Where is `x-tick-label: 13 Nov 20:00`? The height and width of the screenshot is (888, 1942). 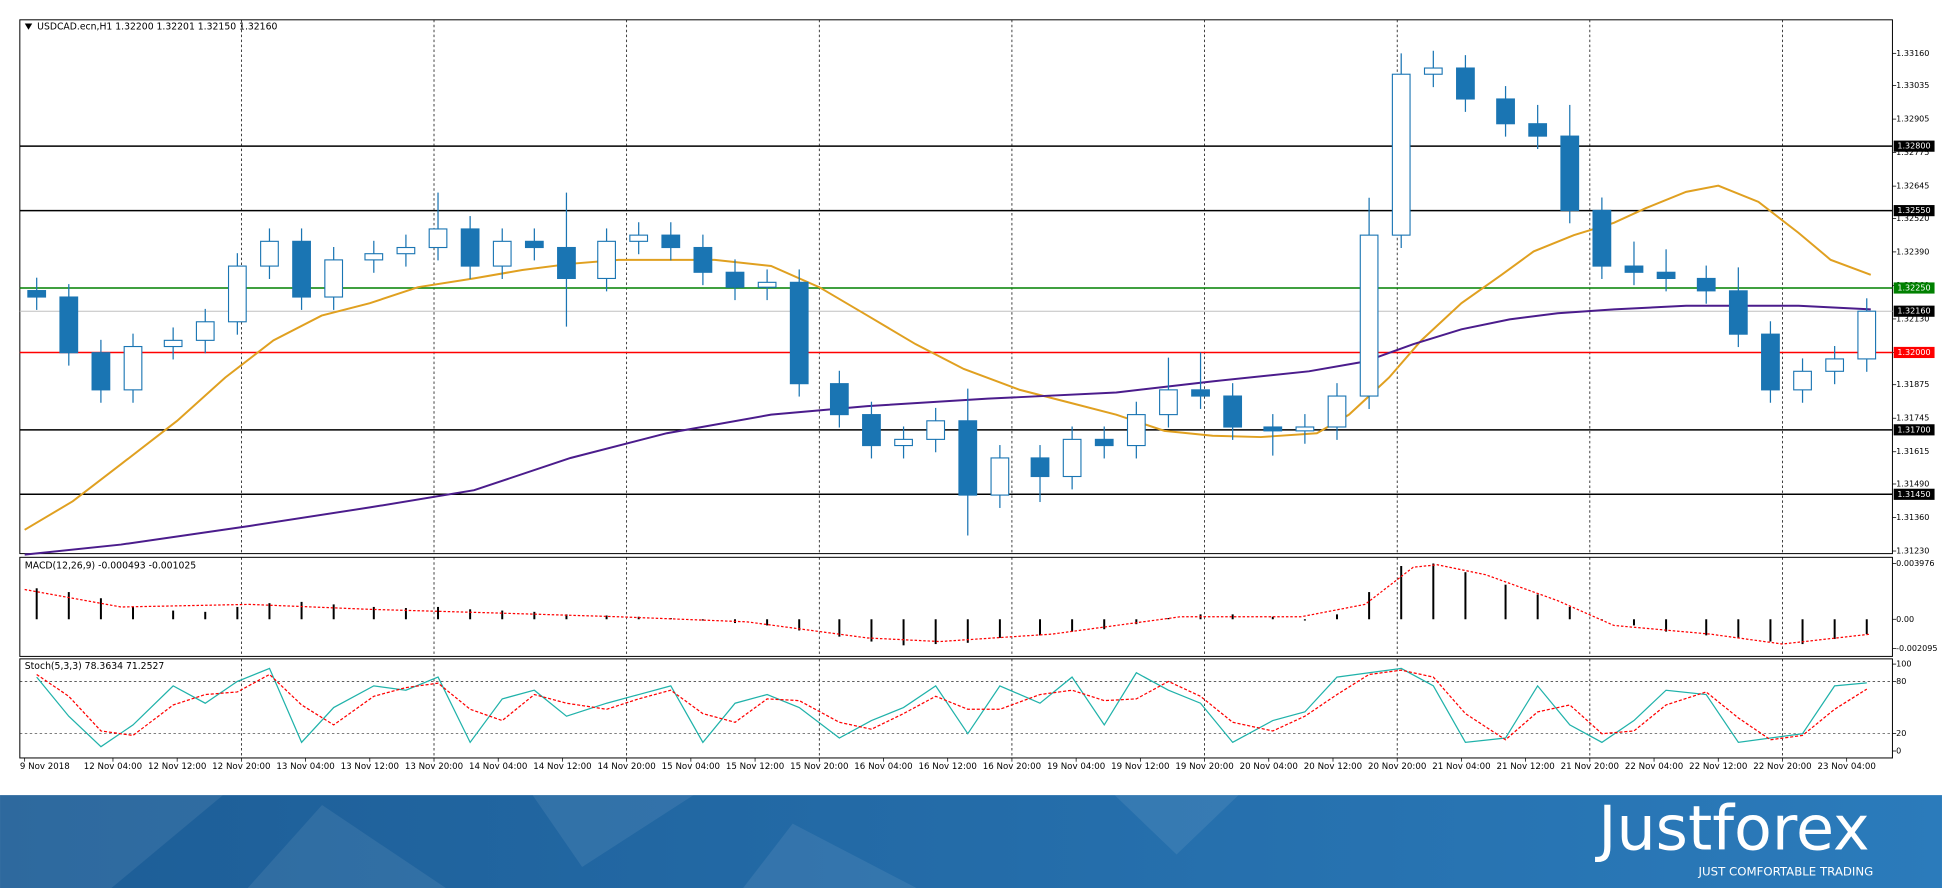
x-tick-label: 13 Nov 20:00 is located at coordinates (434, 767).